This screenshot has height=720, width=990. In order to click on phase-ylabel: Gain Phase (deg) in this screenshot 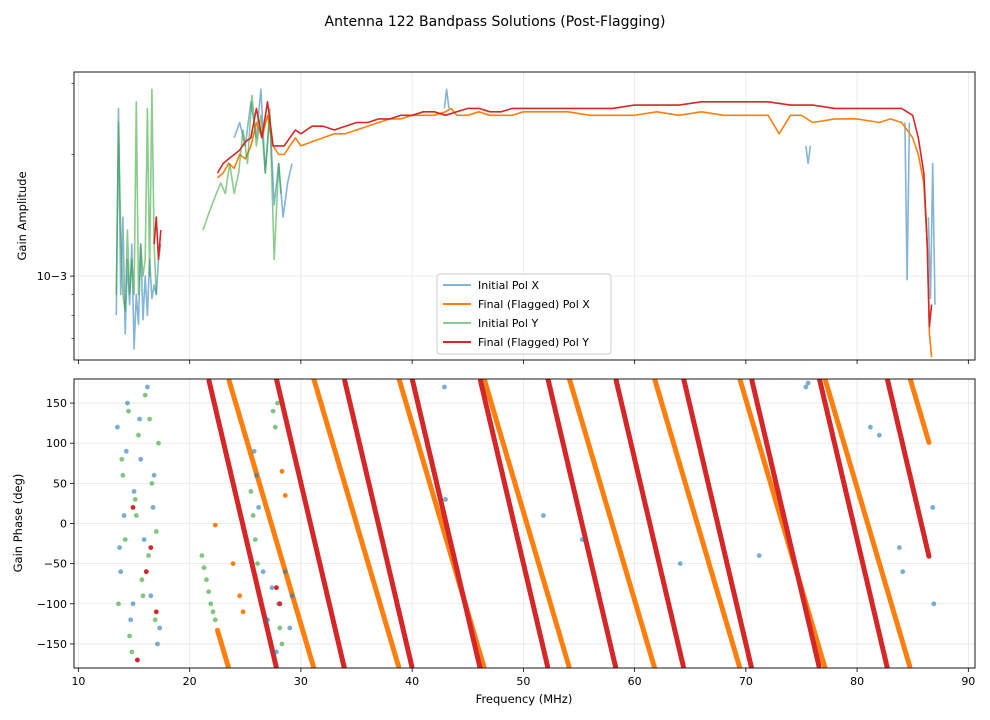, I will do `click(18, 523)`.